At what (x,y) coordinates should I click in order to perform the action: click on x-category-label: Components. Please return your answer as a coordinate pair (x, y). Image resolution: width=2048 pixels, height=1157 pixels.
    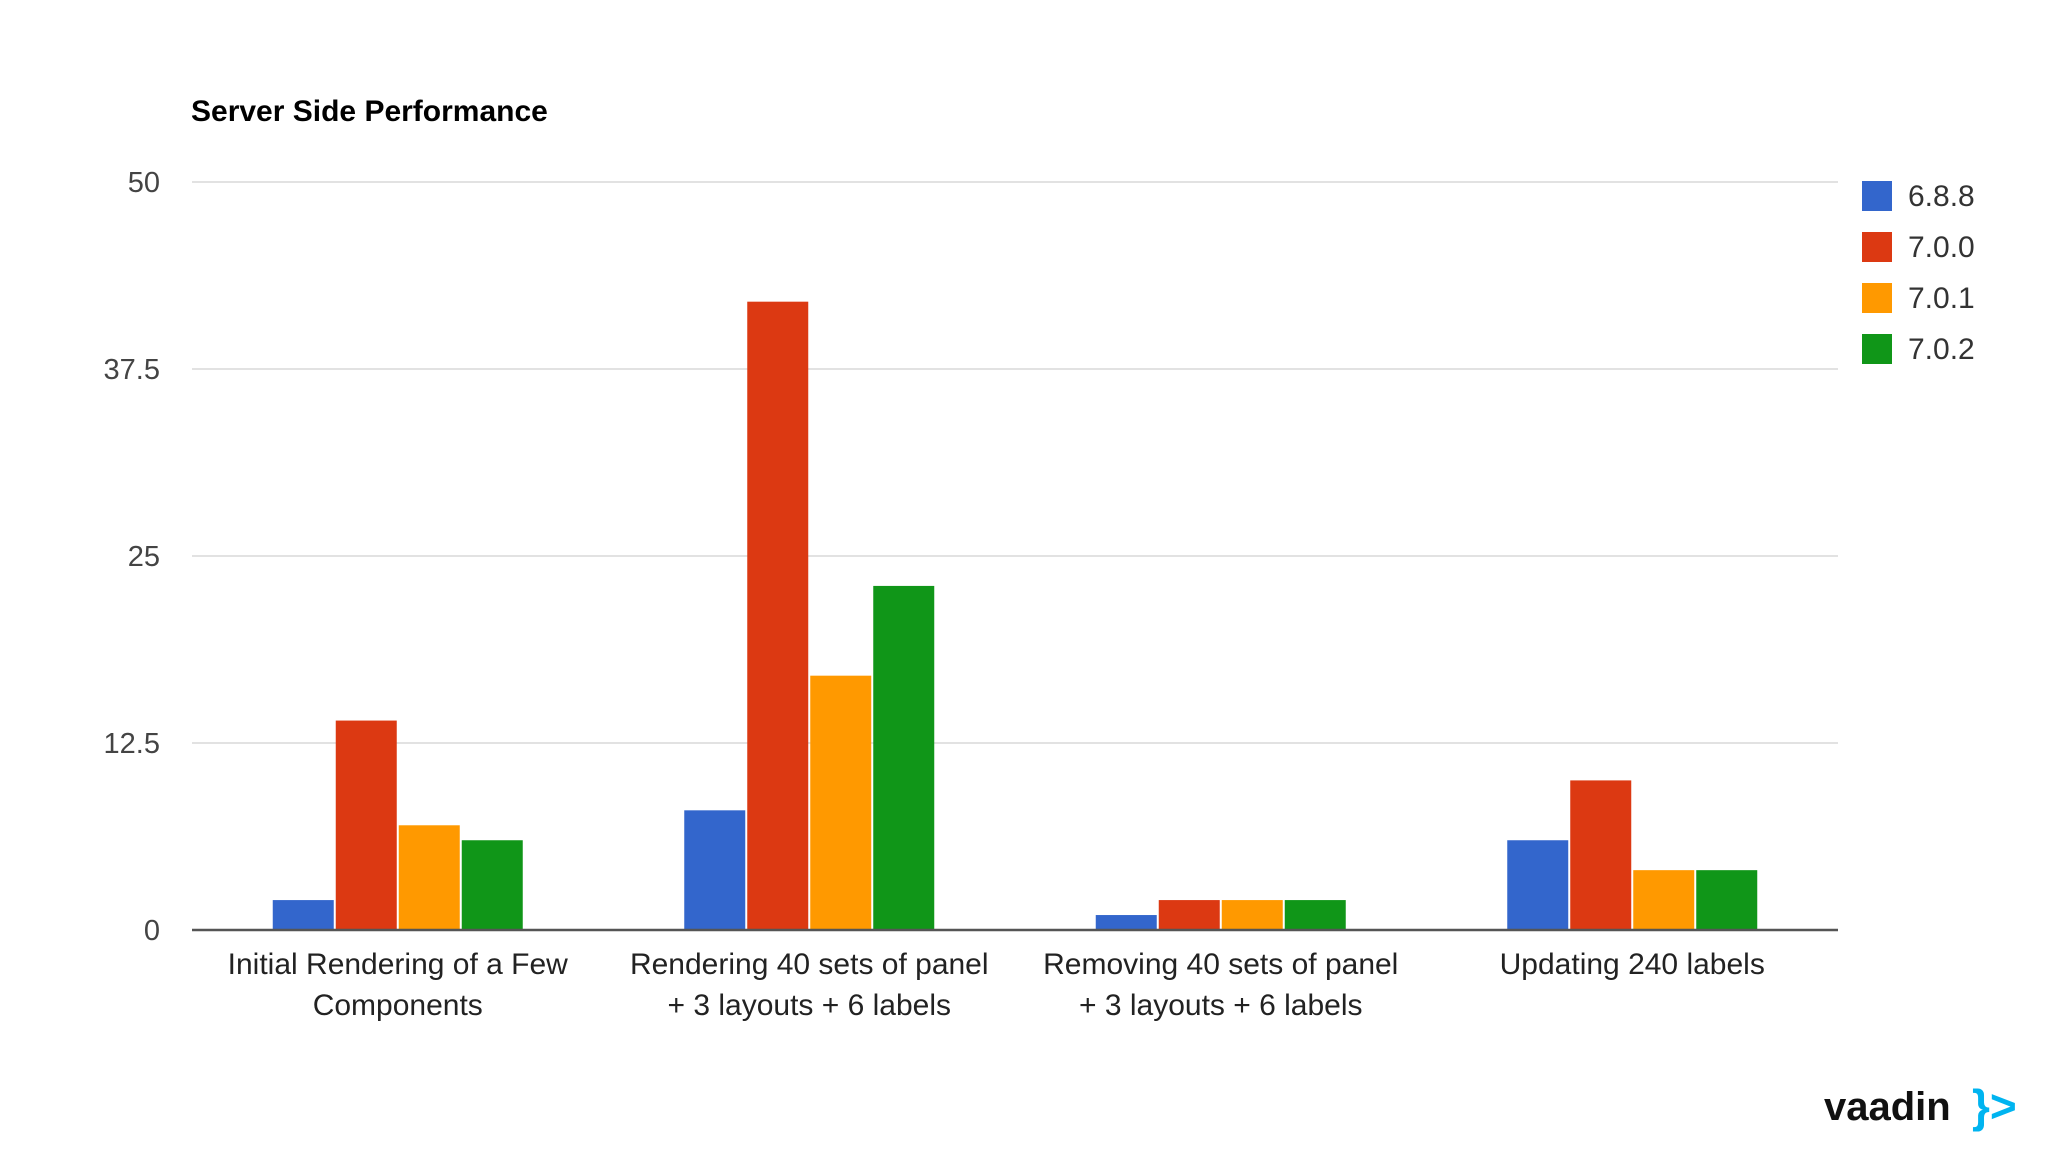
    Looking at the image, I should click on (398, 1005).